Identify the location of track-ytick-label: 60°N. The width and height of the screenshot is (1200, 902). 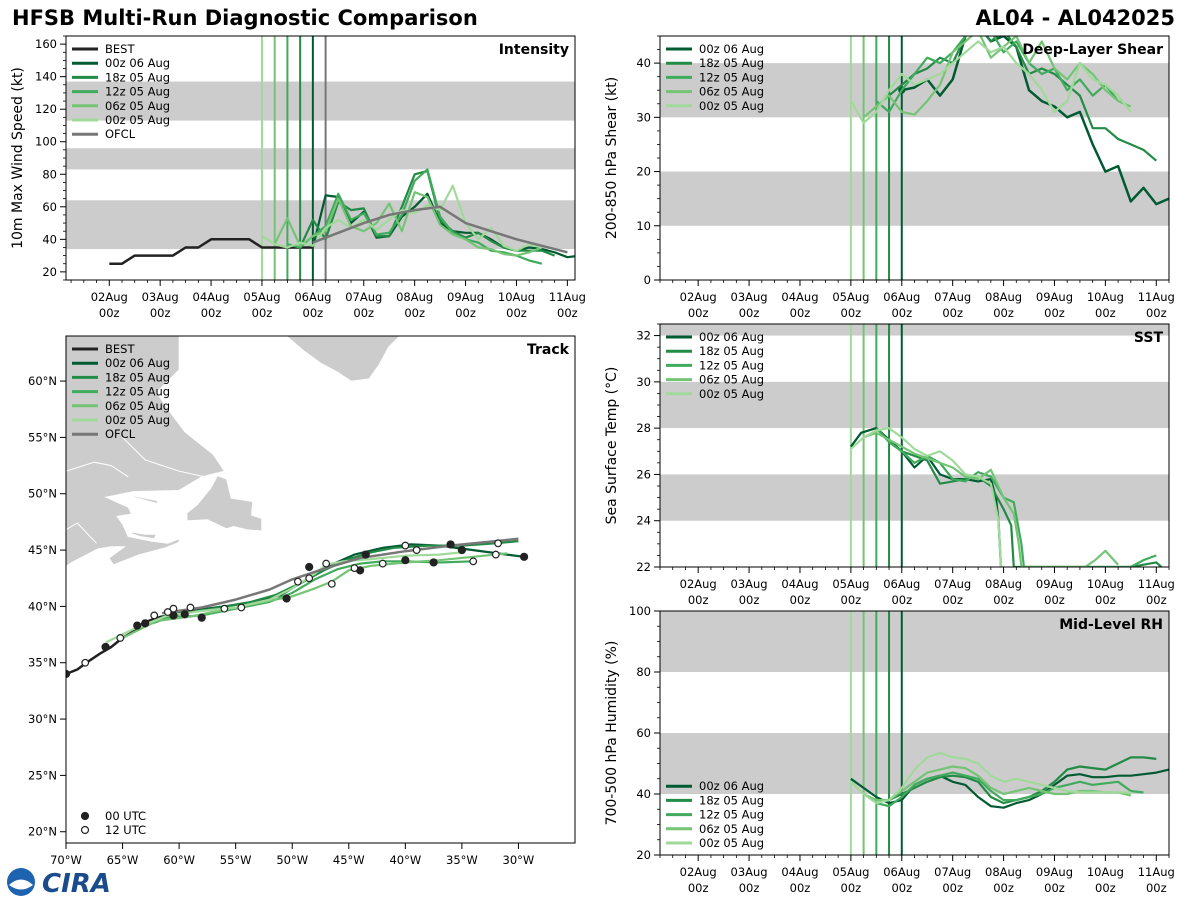
(42, 381).